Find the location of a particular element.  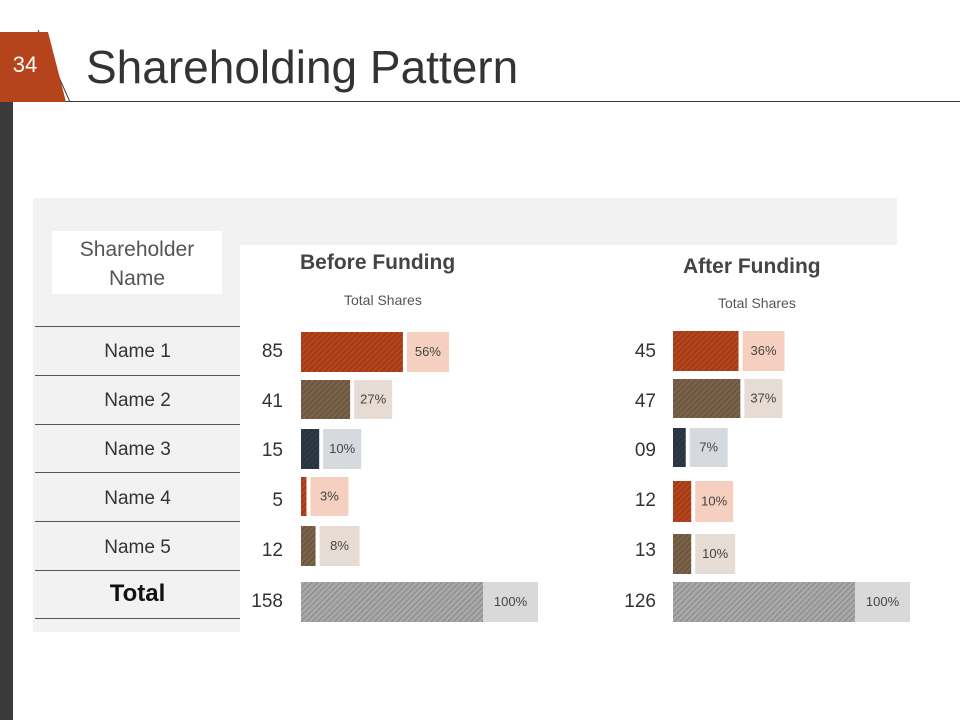

after-value-5: 13 is located at coordinates (645, 550).